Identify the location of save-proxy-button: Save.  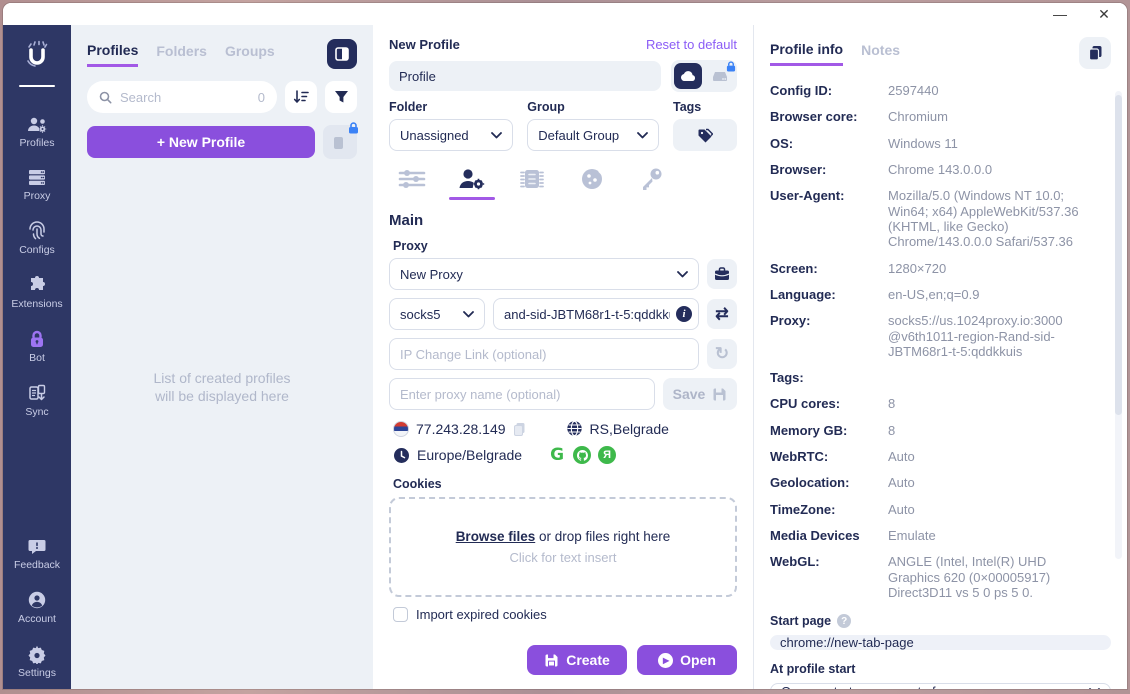
(700, 394).